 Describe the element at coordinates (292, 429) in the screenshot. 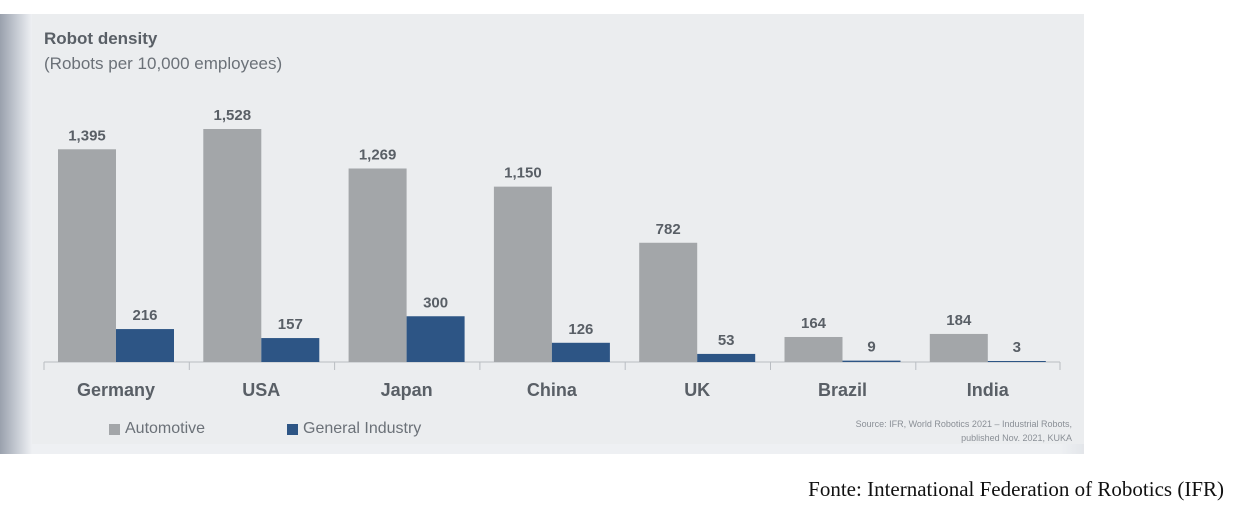

I see `legend-swatch-general-industry` at that location.